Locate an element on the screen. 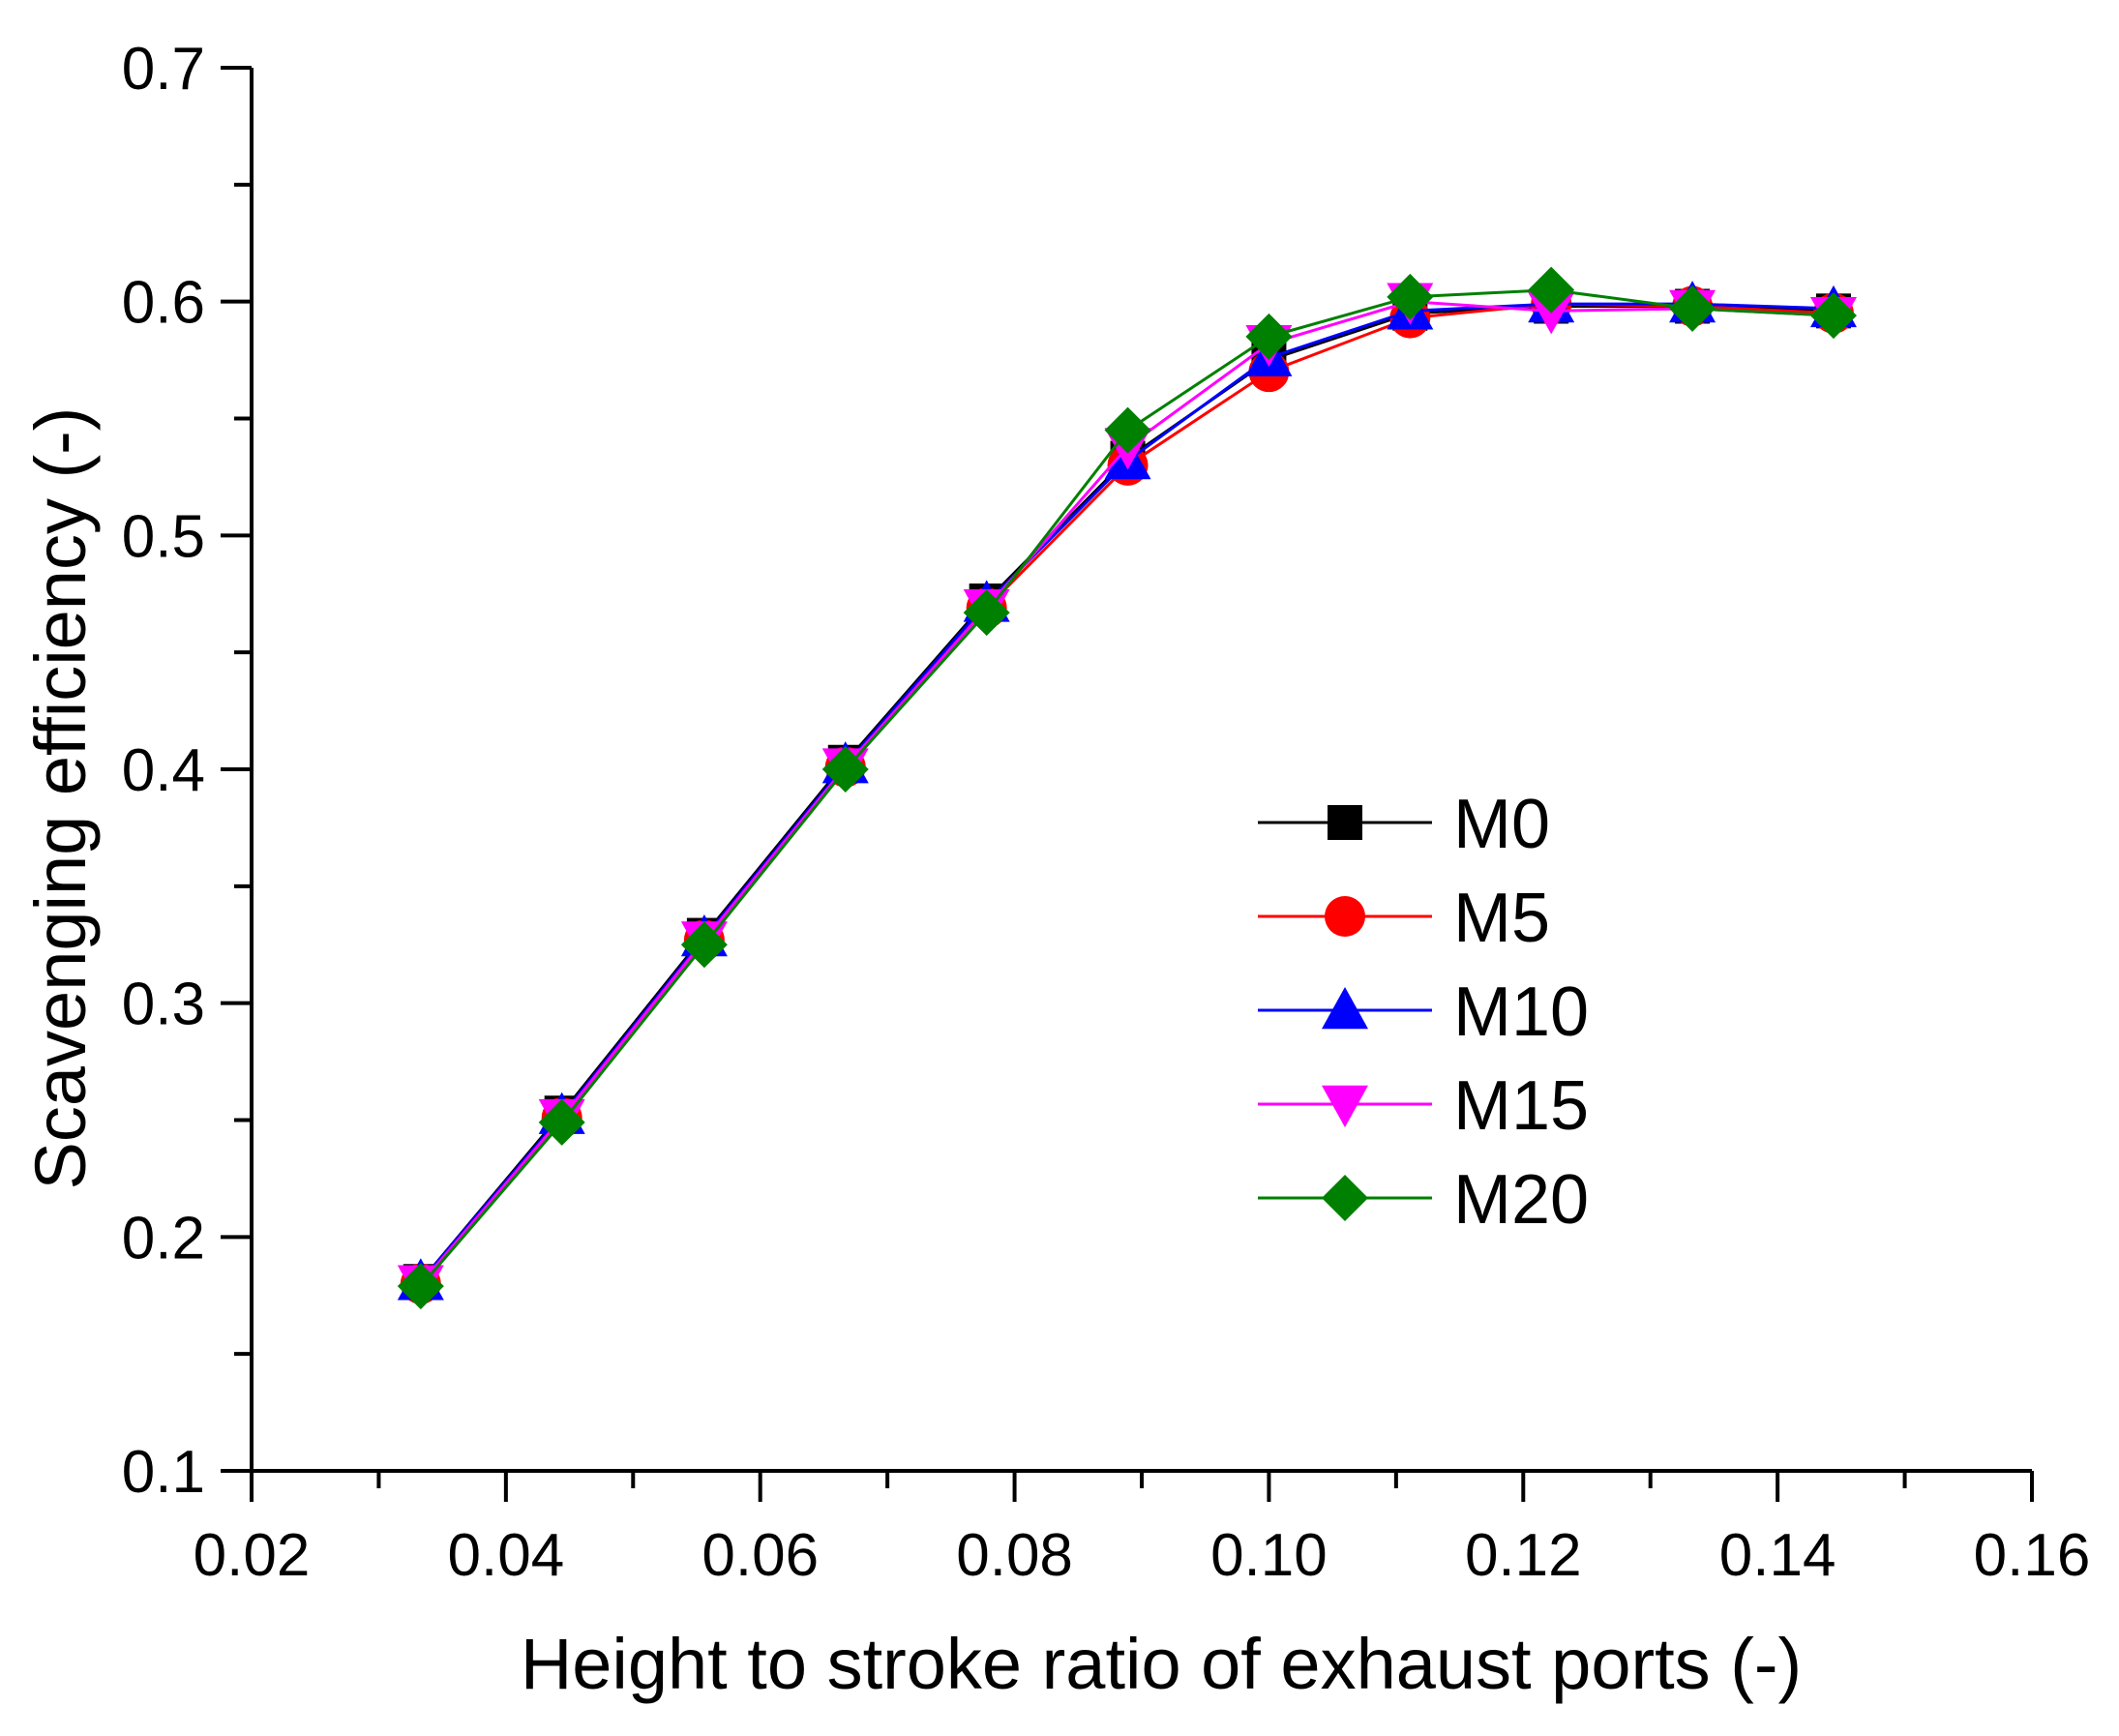 The width and height of the screenshot is (2119, 1736). y-tick-label: 0.4 is located at coordinates (164, 770).